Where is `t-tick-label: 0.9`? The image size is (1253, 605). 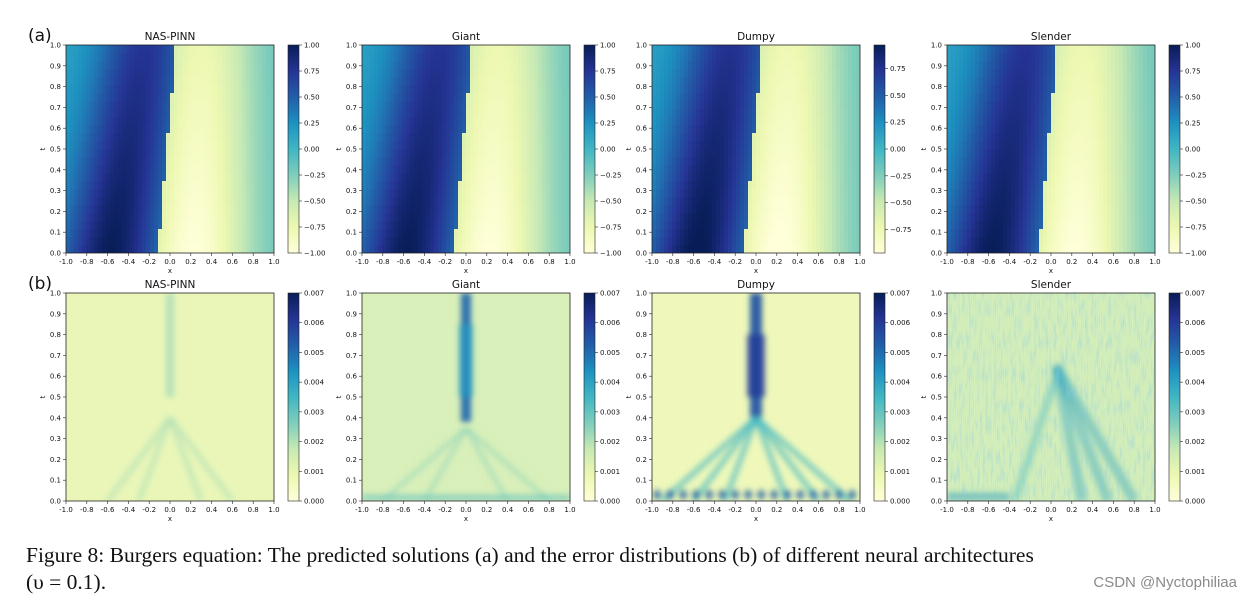
t-tick-label: 0.9 is located at coordinates (351, 66).